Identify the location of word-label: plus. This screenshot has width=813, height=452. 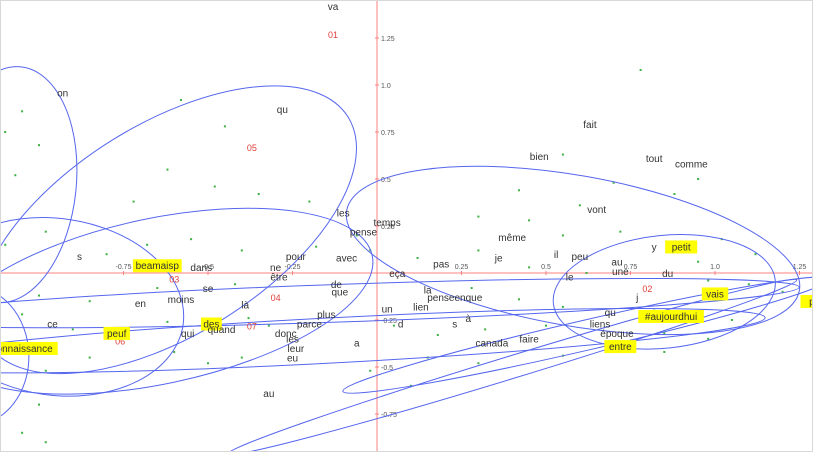
(326, 315).